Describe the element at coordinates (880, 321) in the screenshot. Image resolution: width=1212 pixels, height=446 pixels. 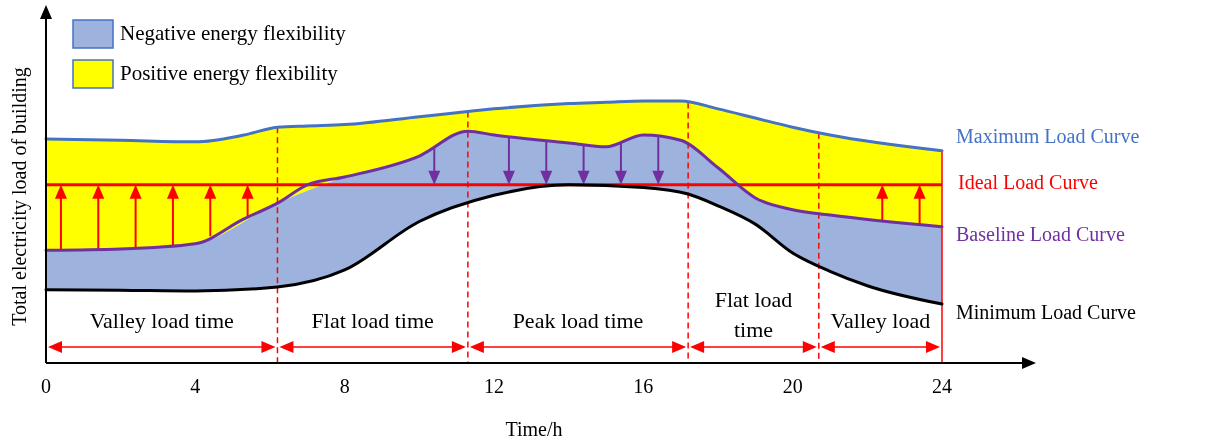
I see `annotation: Valley load` at that location.